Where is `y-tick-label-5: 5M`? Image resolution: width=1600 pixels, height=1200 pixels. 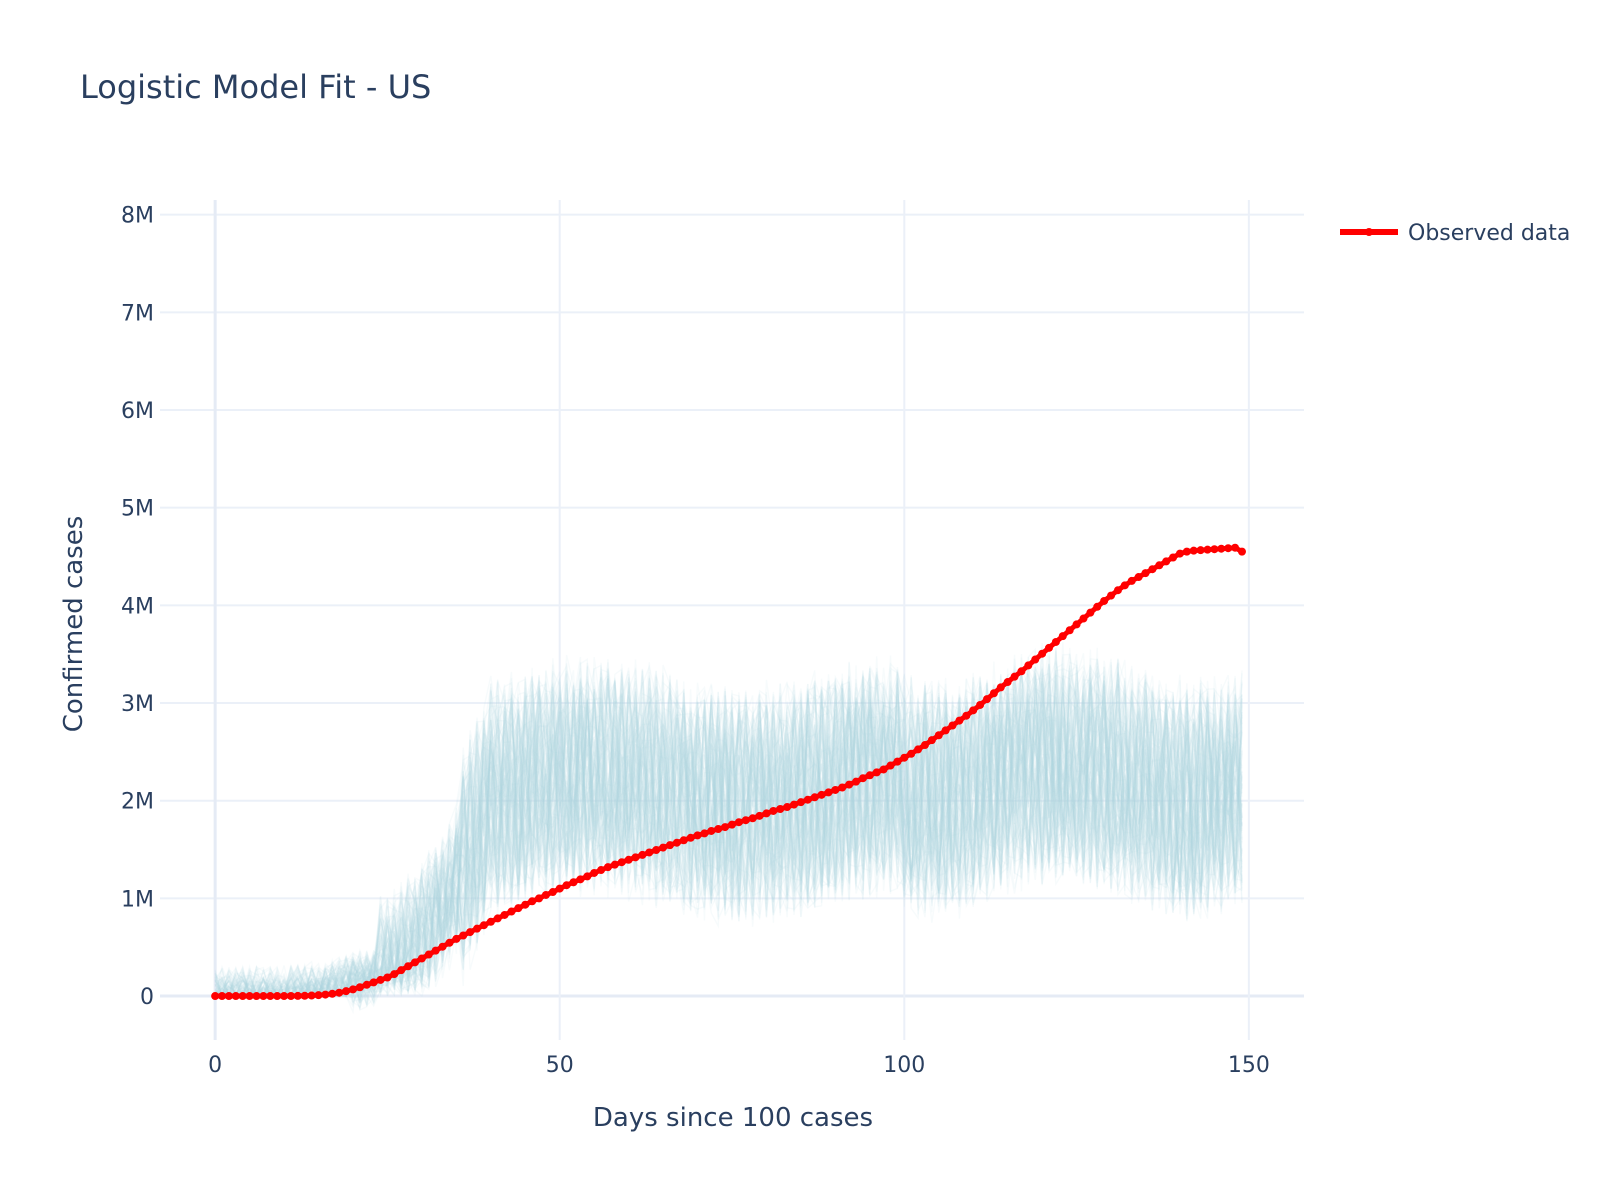 y-tick-label-5: 5M is located at coordinates (137, 509).